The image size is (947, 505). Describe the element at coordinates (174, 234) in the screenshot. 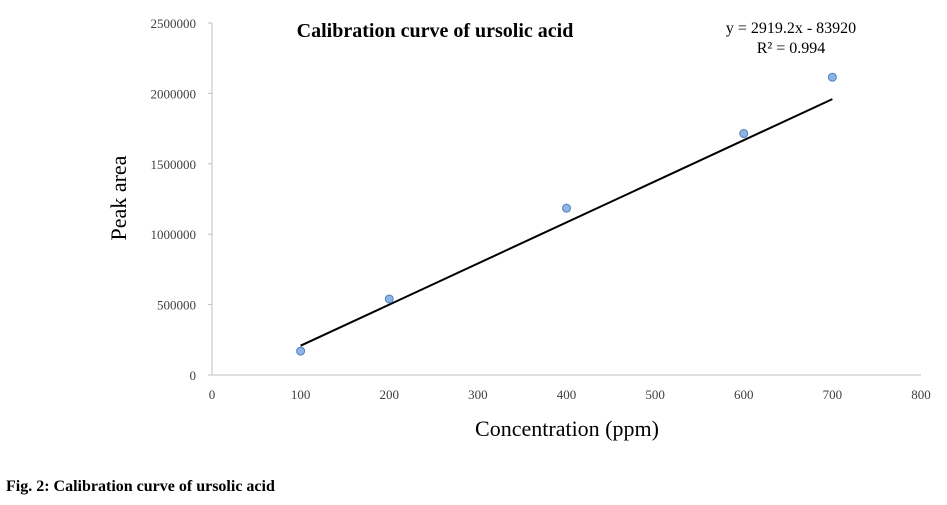

I see `y-tick-label: 1000000` at that location.